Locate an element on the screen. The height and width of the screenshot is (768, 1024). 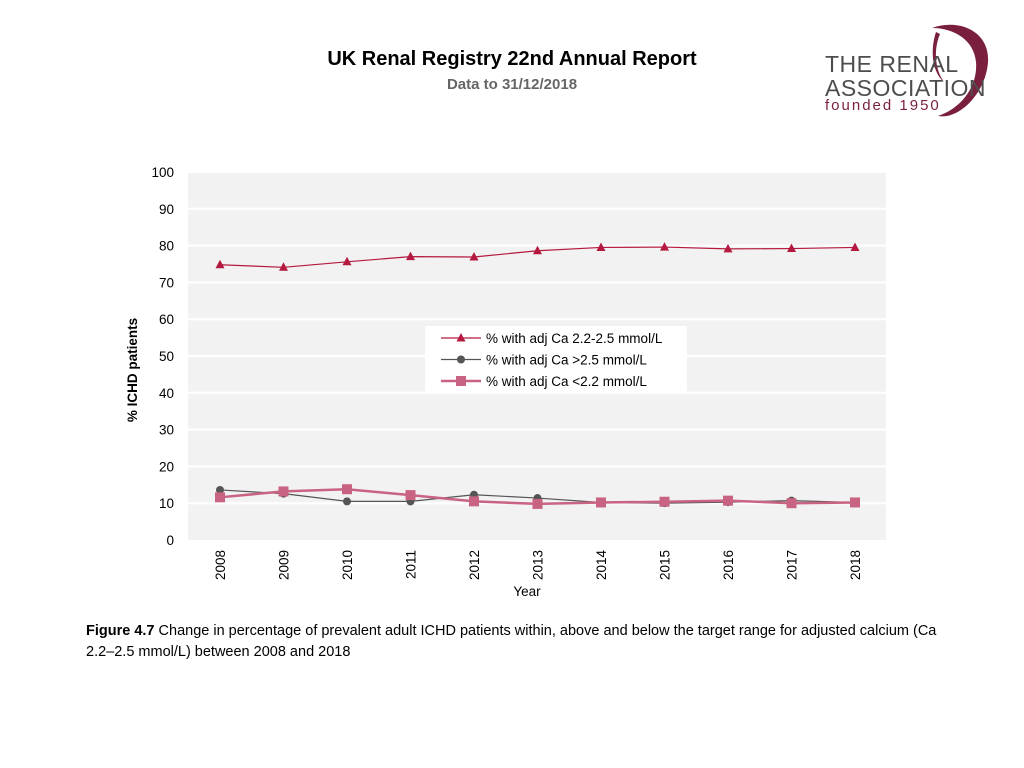
legend-label: % with adj Ca >2.5 mmol/L is located at coordinates (566, 360).